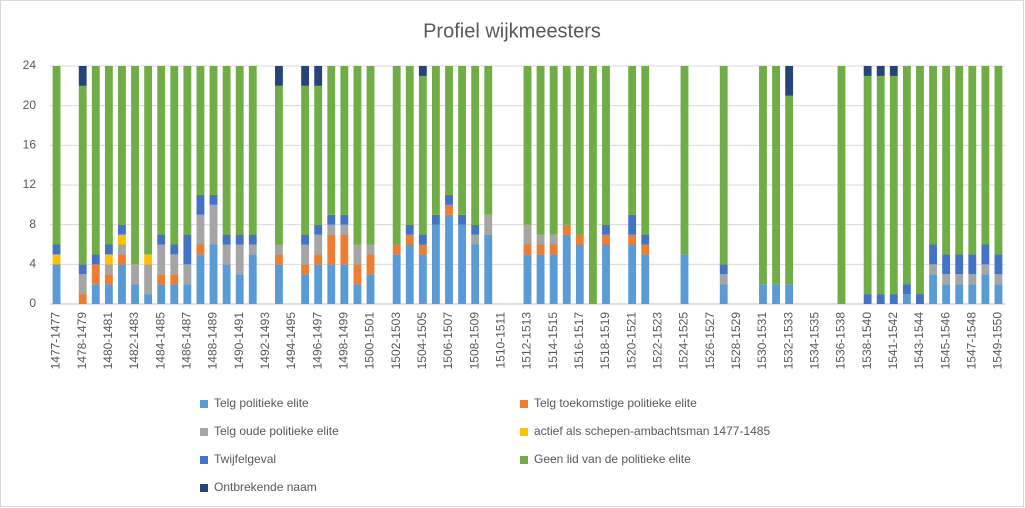 The image size is (1025, 508). Describe the element at coordinates (32, 264) in the screenshot. I see `y-tick-label: 4` at that location.